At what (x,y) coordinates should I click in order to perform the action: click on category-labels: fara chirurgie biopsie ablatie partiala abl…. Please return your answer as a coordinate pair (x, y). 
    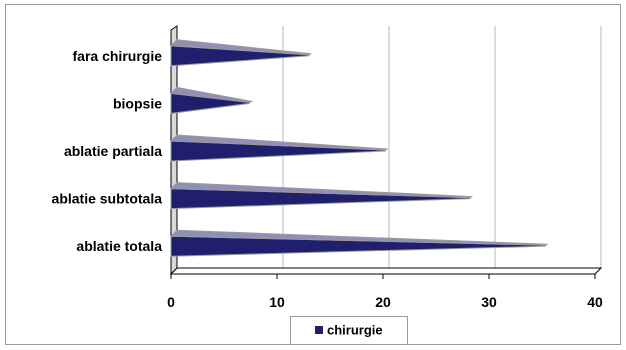
    Looking at the image, I should click on (107, 151).